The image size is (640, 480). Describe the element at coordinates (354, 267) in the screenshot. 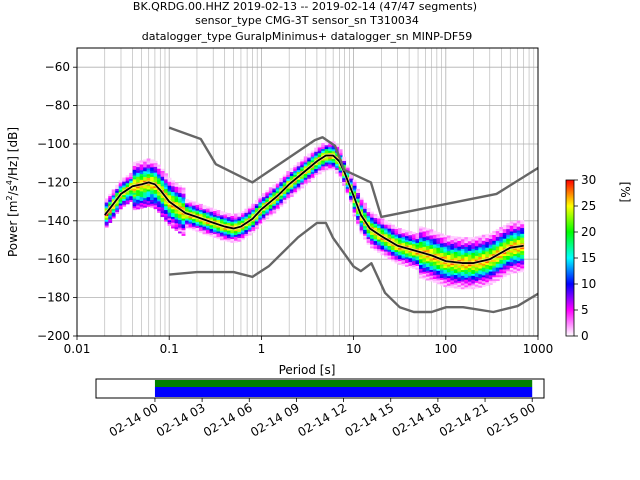

I see `nlnm-curve` at that location.